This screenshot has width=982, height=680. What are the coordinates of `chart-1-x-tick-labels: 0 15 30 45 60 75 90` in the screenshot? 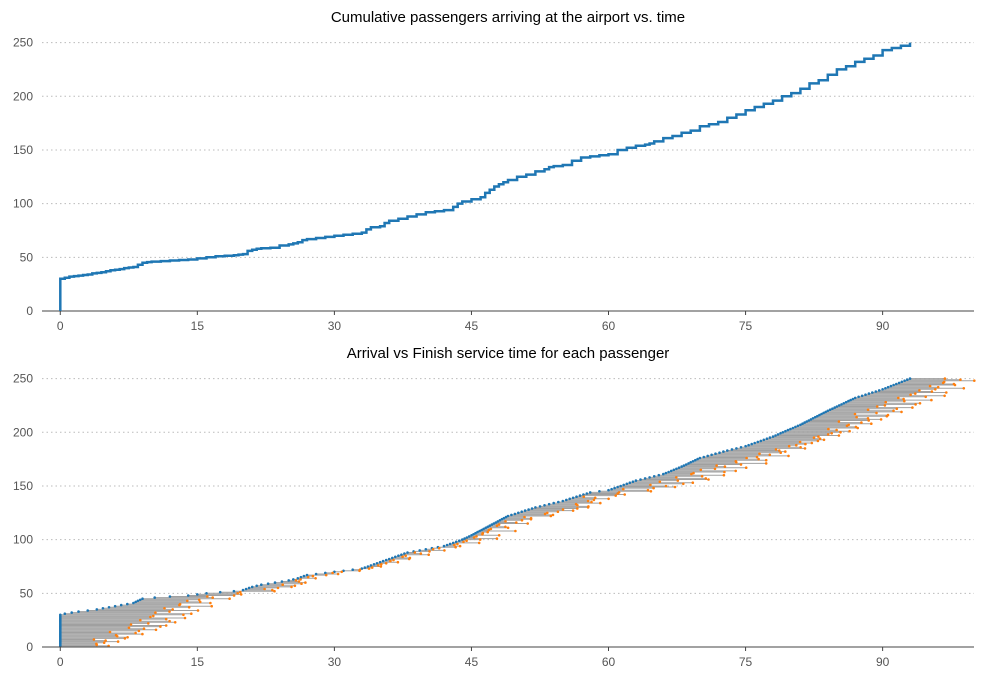 It's located at (473, 322).